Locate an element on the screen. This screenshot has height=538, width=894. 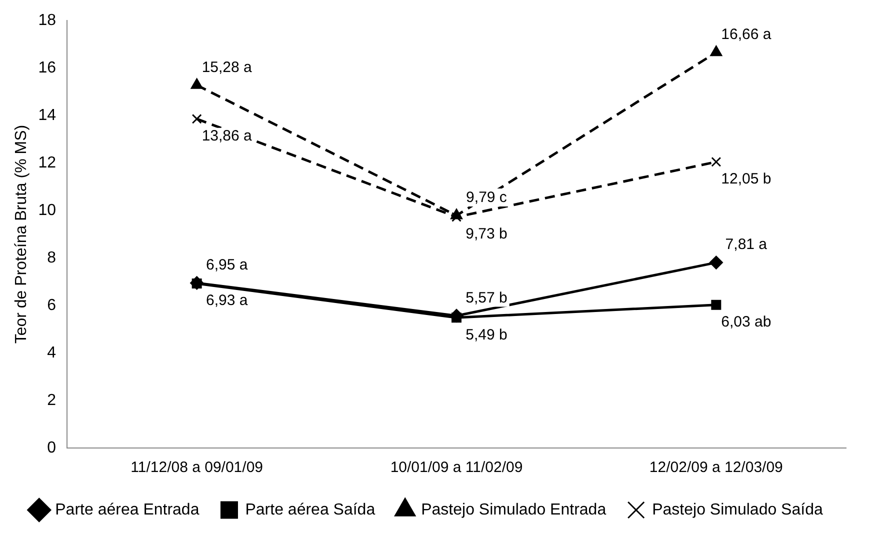
x-tick-label: 10/01/09 a 11/02/09 is located at coordinates (456, 467).